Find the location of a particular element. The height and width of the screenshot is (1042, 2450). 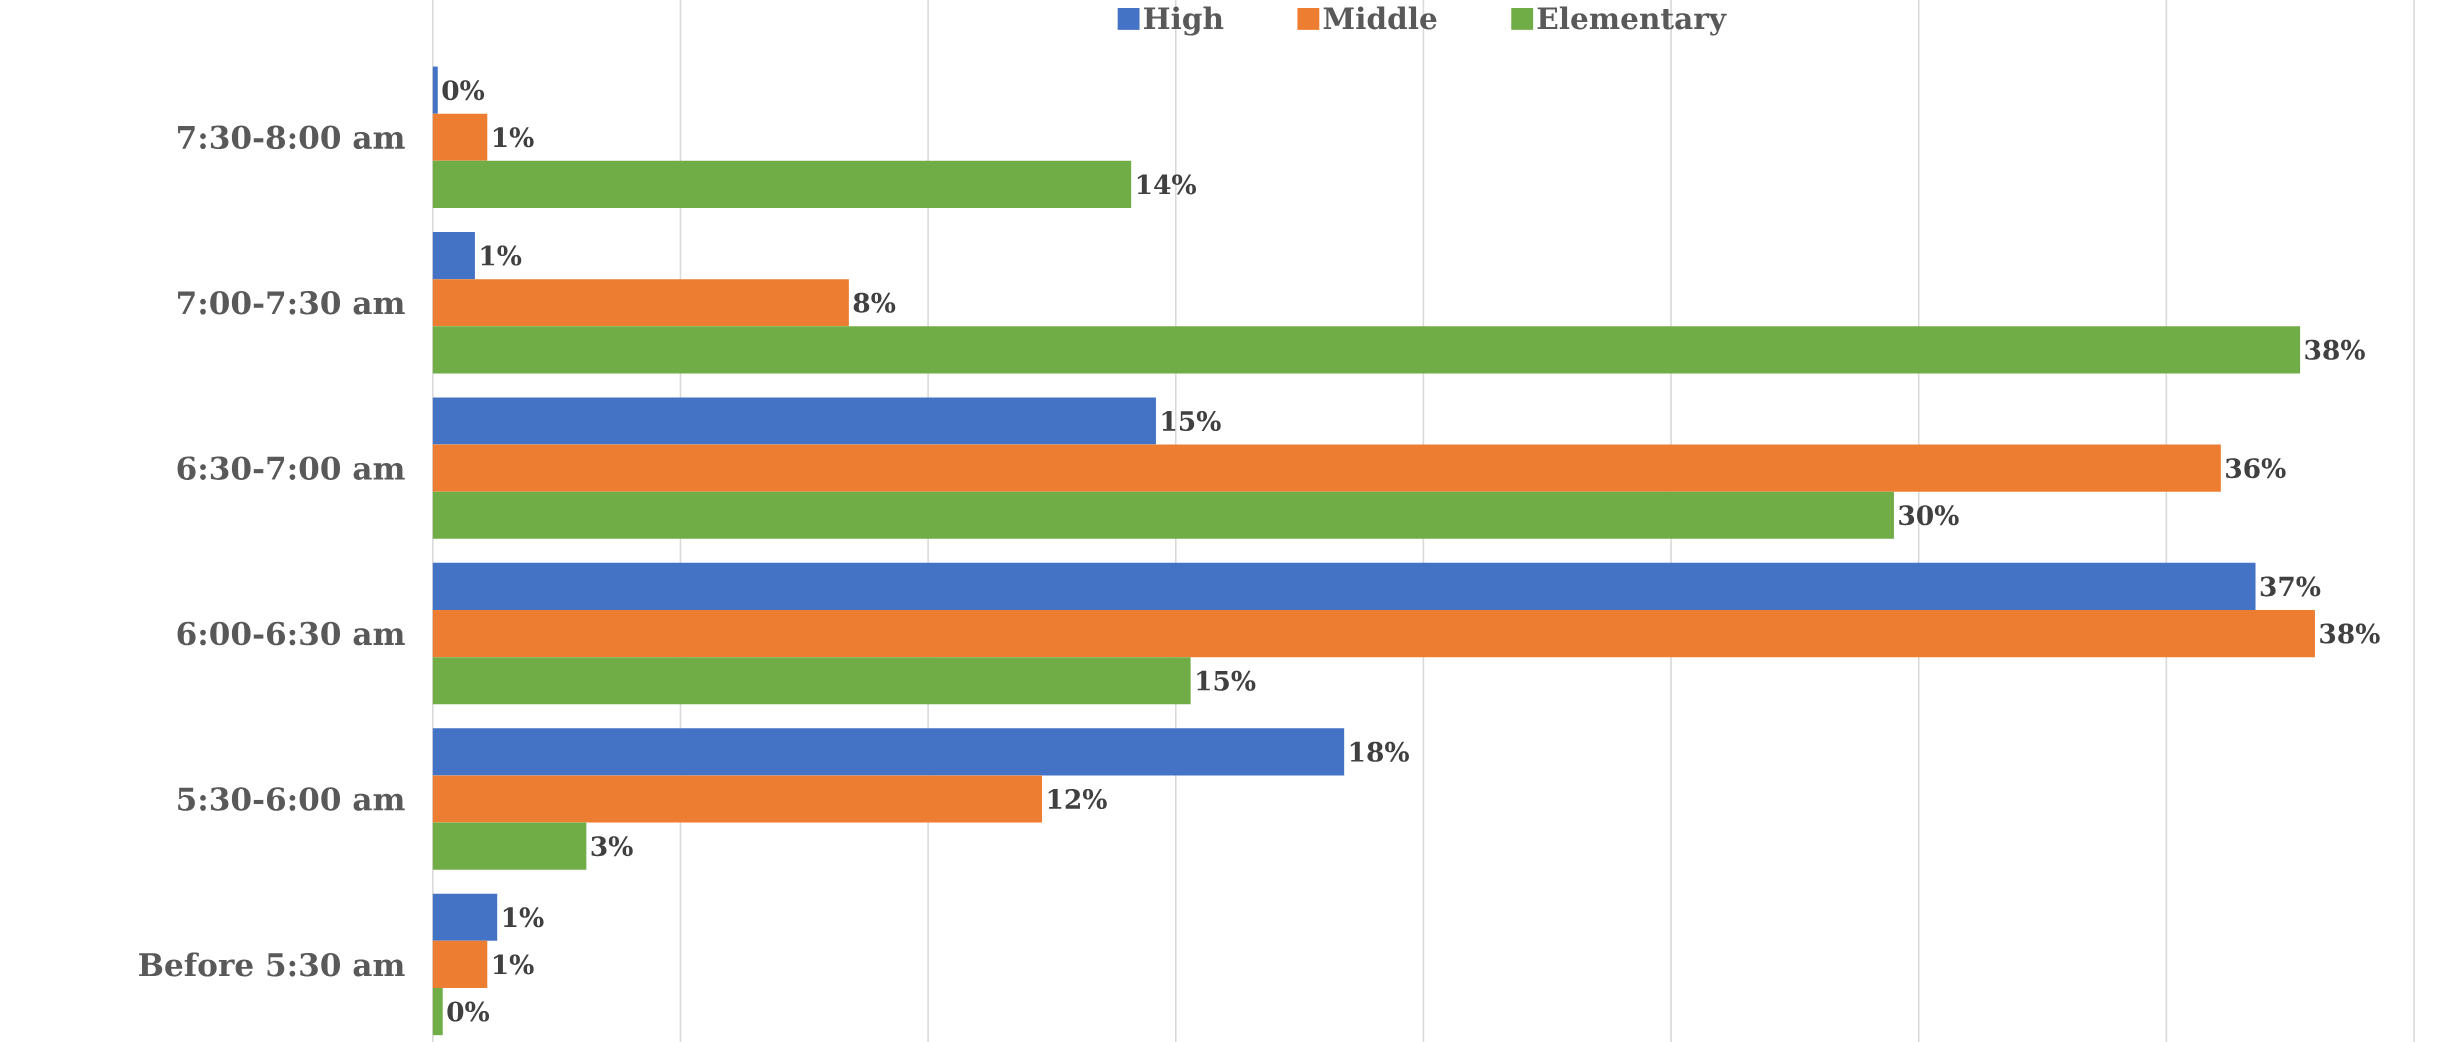

data-label: 3% is located at coordinates (612, 846).